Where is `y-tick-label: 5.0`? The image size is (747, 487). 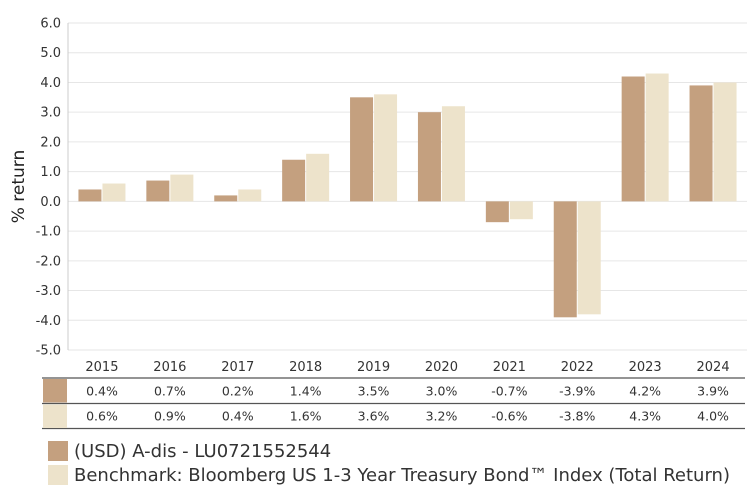 y-tick-label: 5.0 is located at coordinates (50, 53).